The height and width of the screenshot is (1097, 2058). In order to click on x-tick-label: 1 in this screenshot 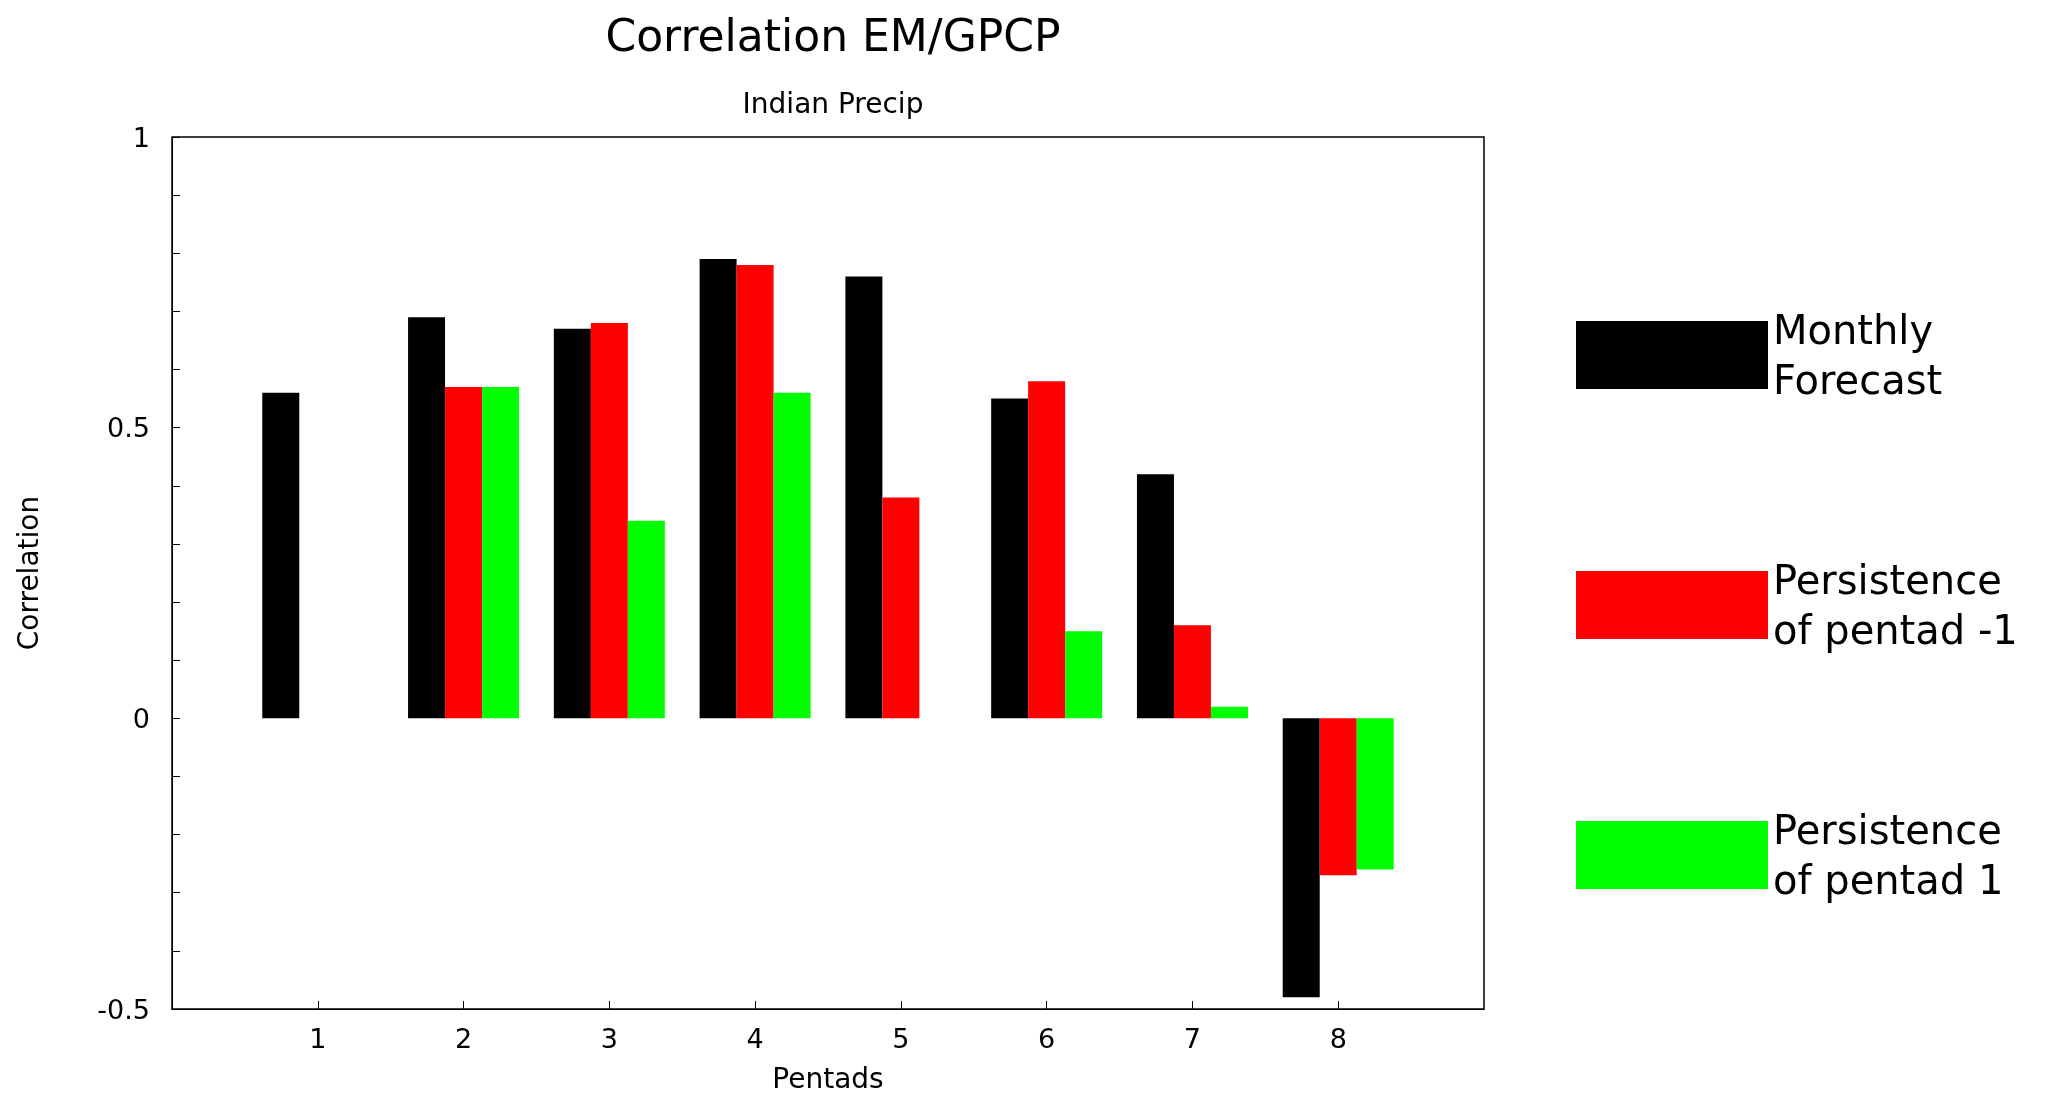, I will do `click(318, 1038)`.